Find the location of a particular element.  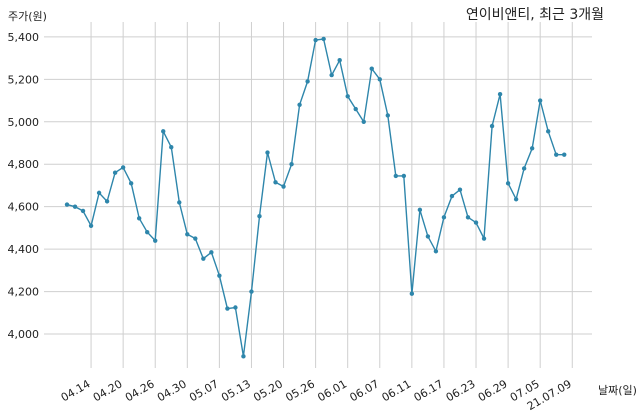

x-tick-label: 05.07 is located at coordinates (204, 390).